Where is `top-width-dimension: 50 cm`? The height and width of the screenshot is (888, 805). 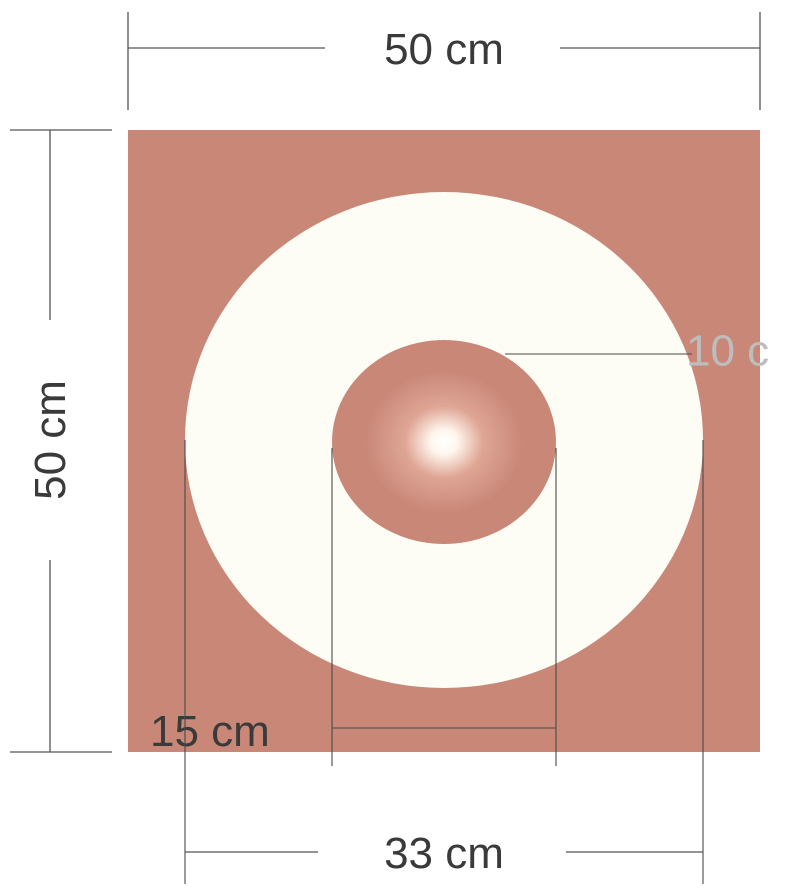 top-width-dimension: 50 cm is located at coordinates (444, 61).